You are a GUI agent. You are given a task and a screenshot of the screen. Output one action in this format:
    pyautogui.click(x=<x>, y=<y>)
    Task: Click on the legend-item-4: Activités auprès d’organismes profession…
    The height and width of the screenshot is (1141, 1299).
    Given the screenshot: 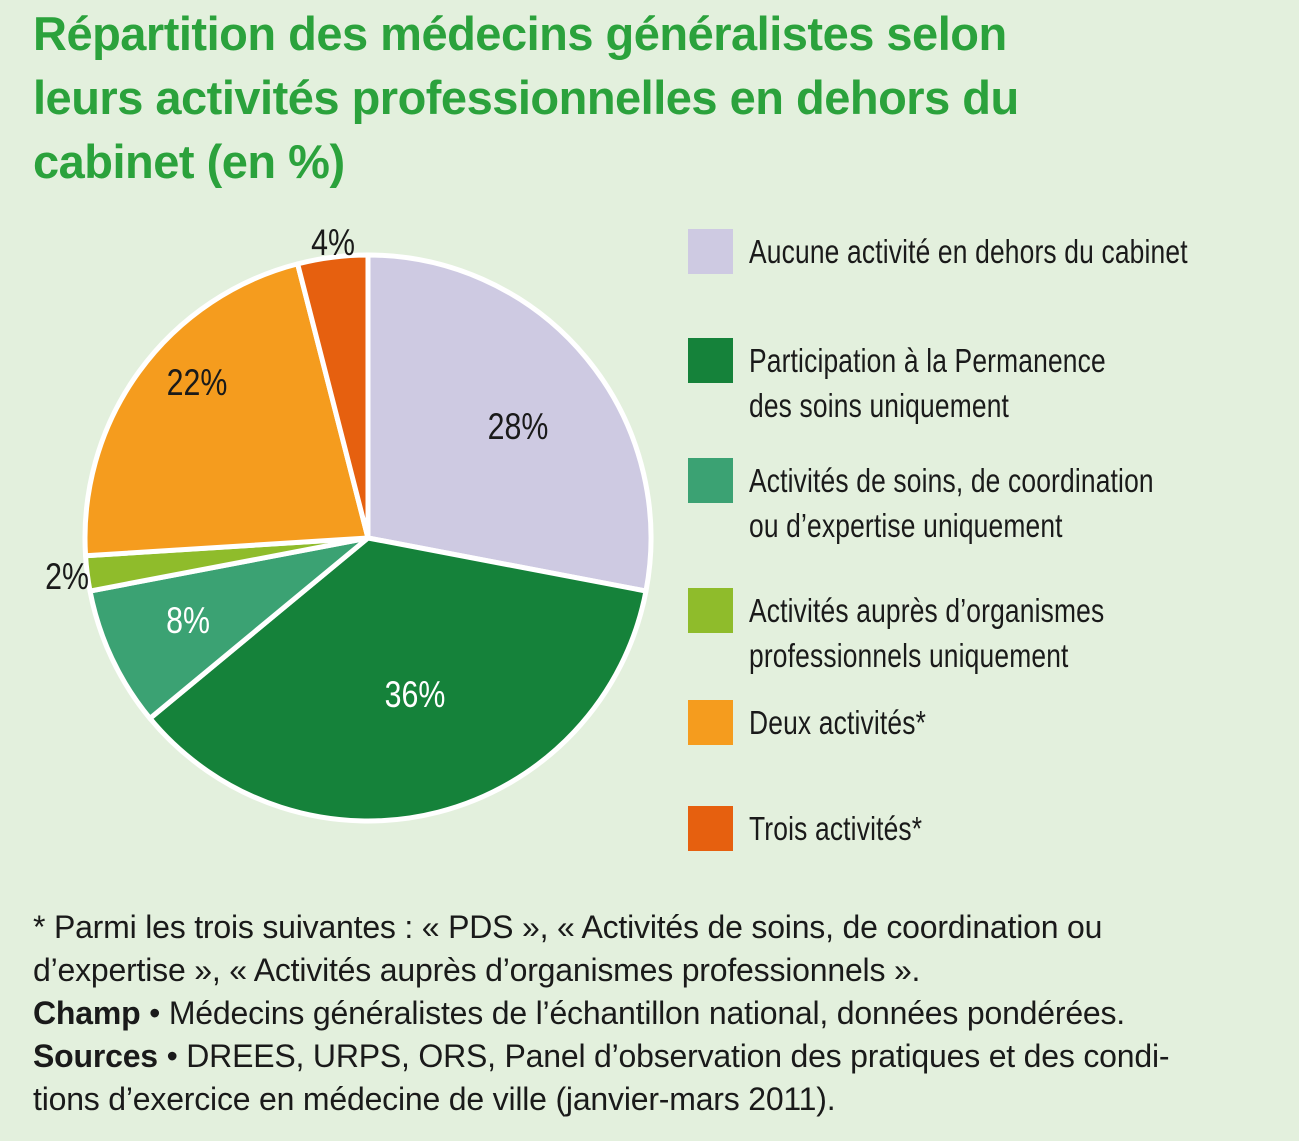 What is the action you would take?
    pyautogui.click(x=940, y=633)
    